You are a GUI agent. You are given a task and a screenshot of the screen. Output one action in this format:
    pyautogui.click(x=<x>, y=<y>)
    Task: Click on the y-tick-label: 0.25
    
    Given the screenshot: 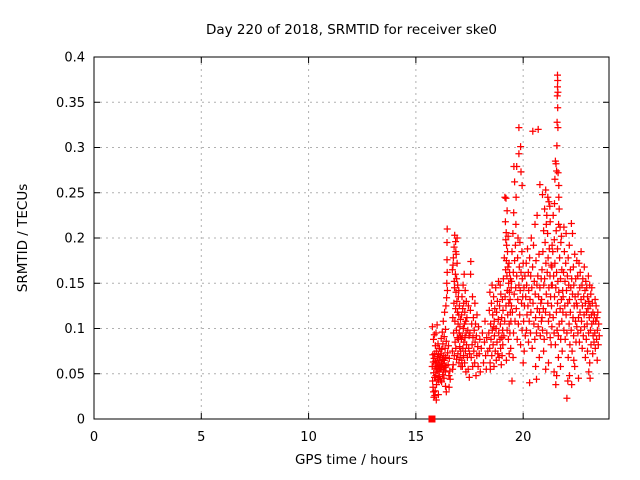 What is the action you would take?
    pyautogui.click(x=70, y=193)
    